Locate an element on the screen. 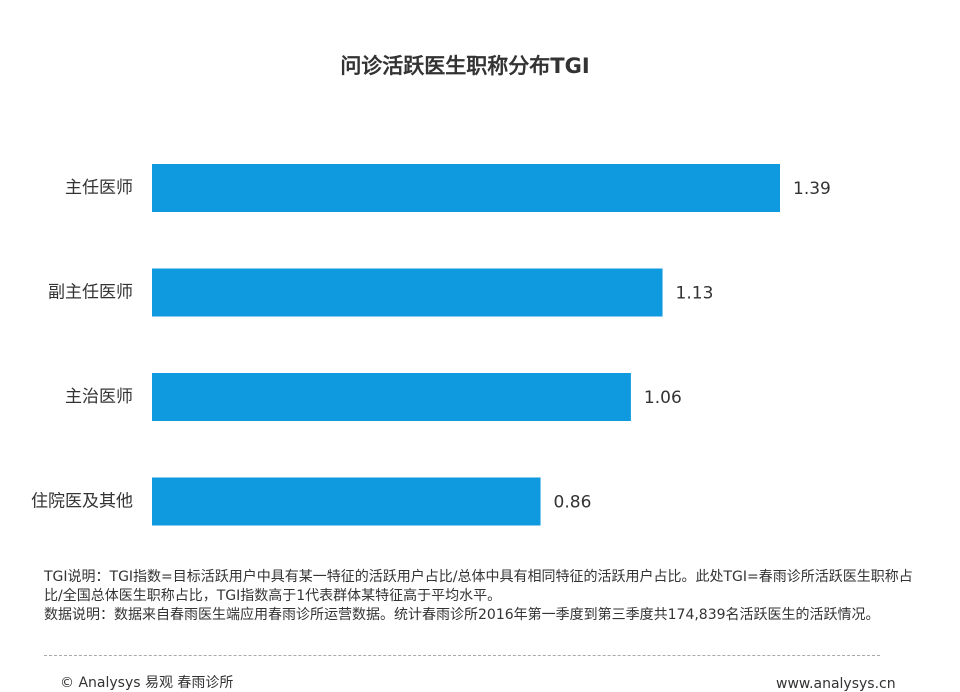 The width and height of the screenshot is (960, 692). url: www.analysys.cn is located at coordinates (836, 684).